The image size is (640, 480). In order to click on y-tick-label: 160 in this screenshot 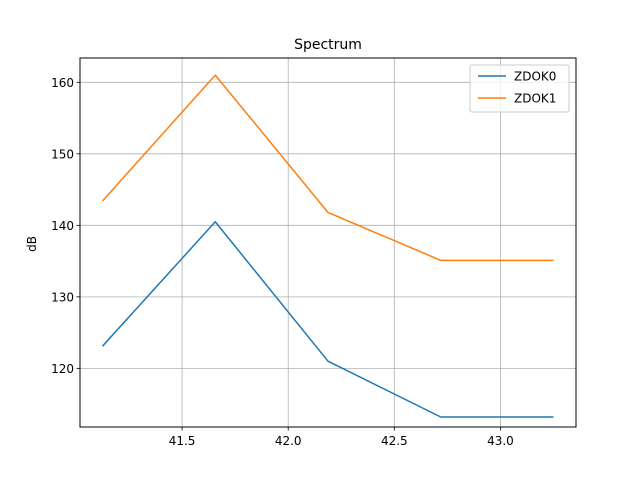, I will do `click(62, 83)`.